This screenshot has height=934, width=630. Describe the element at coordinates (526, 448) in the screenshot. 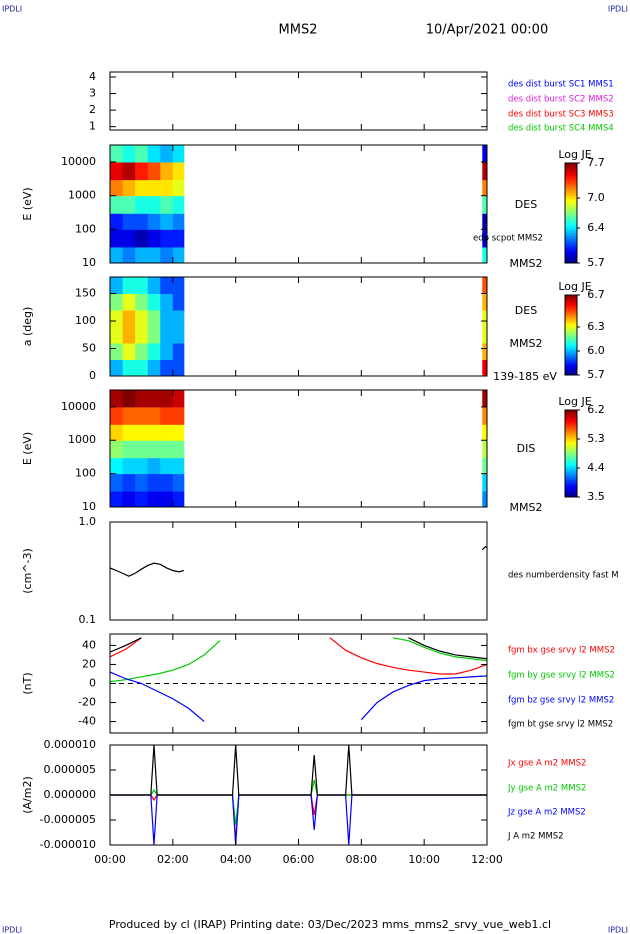

I see `panel-label: DIS` at that location.